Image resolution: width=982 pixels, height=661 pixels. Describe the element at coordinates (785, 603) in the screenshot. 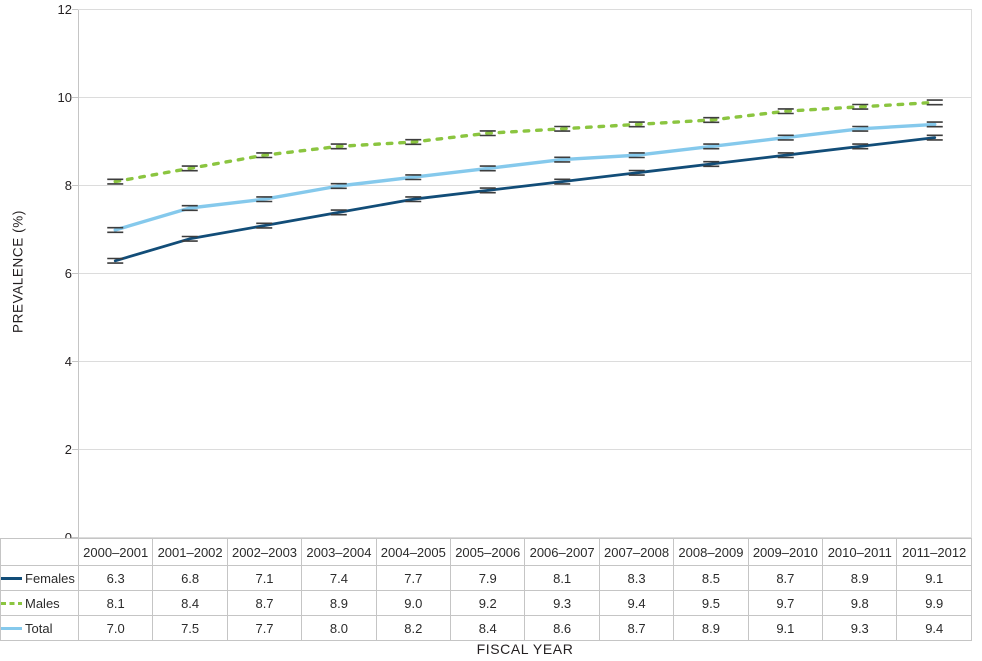

I see `value-cell: 9.7` at that location.